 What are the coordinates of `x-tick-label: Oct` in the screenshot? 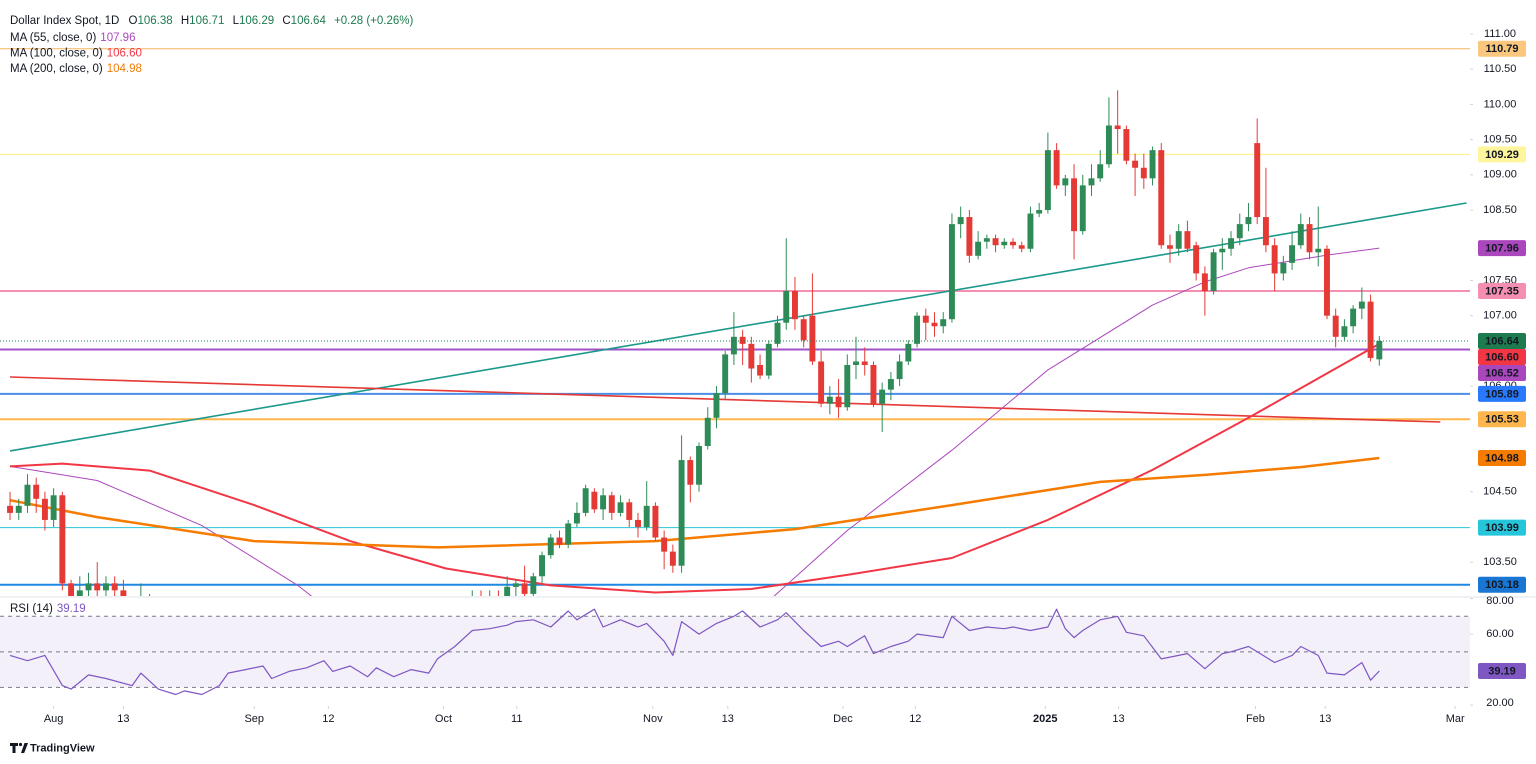 It's located at (443, 719).